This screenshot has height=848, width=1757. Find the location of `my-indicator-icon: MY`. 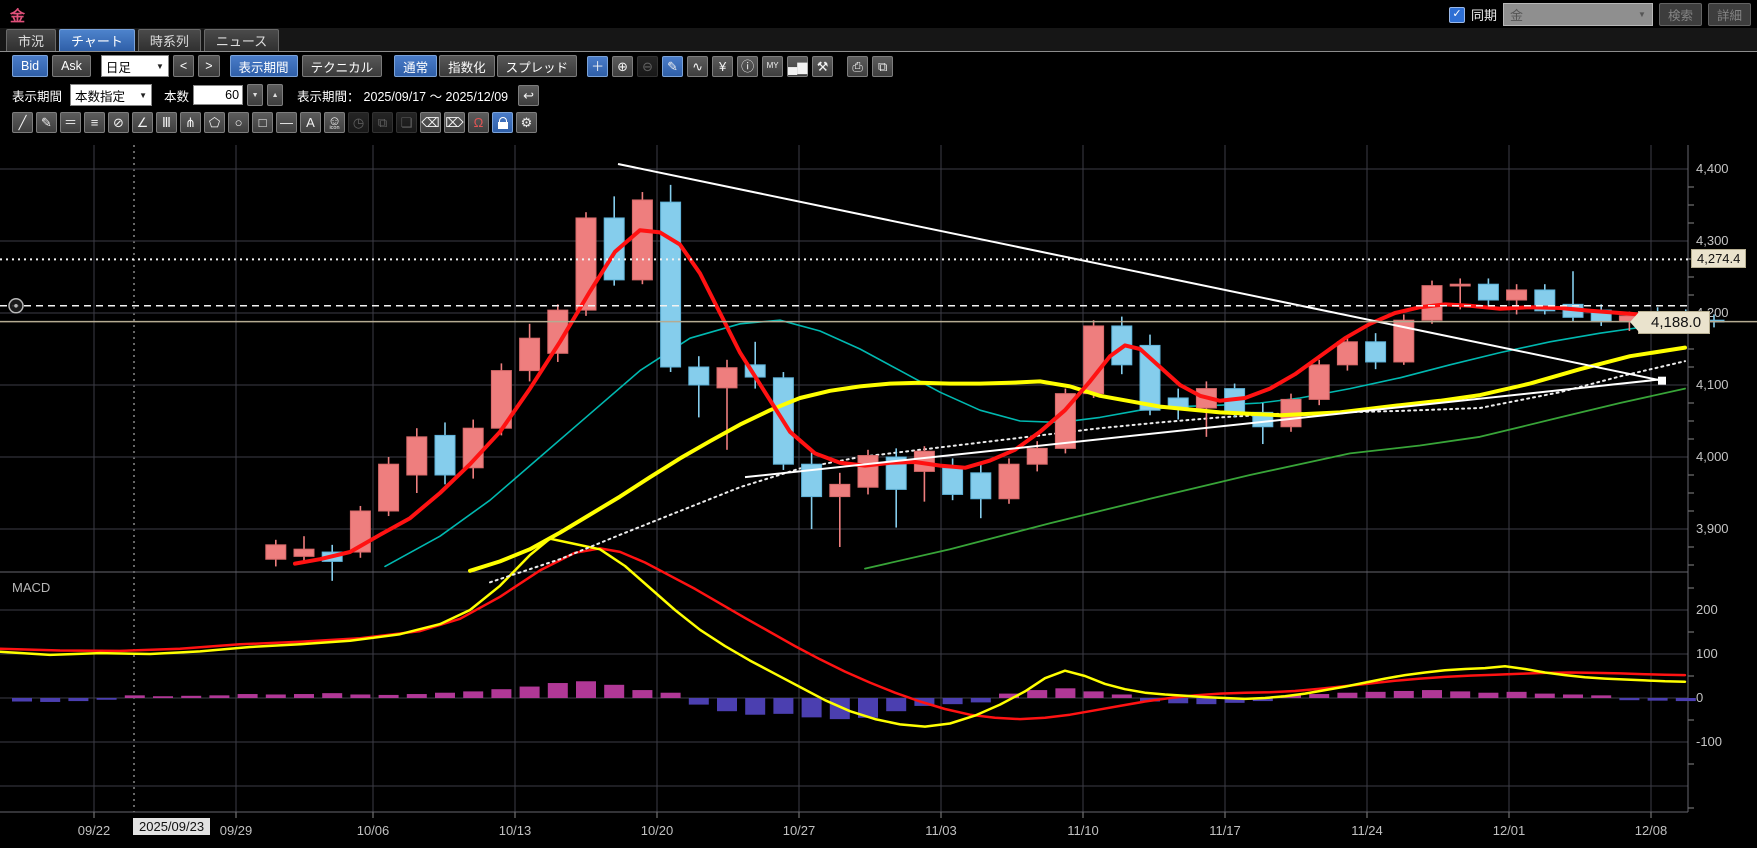

my-indicator-icon: MY is located at coordinates (773, 66).